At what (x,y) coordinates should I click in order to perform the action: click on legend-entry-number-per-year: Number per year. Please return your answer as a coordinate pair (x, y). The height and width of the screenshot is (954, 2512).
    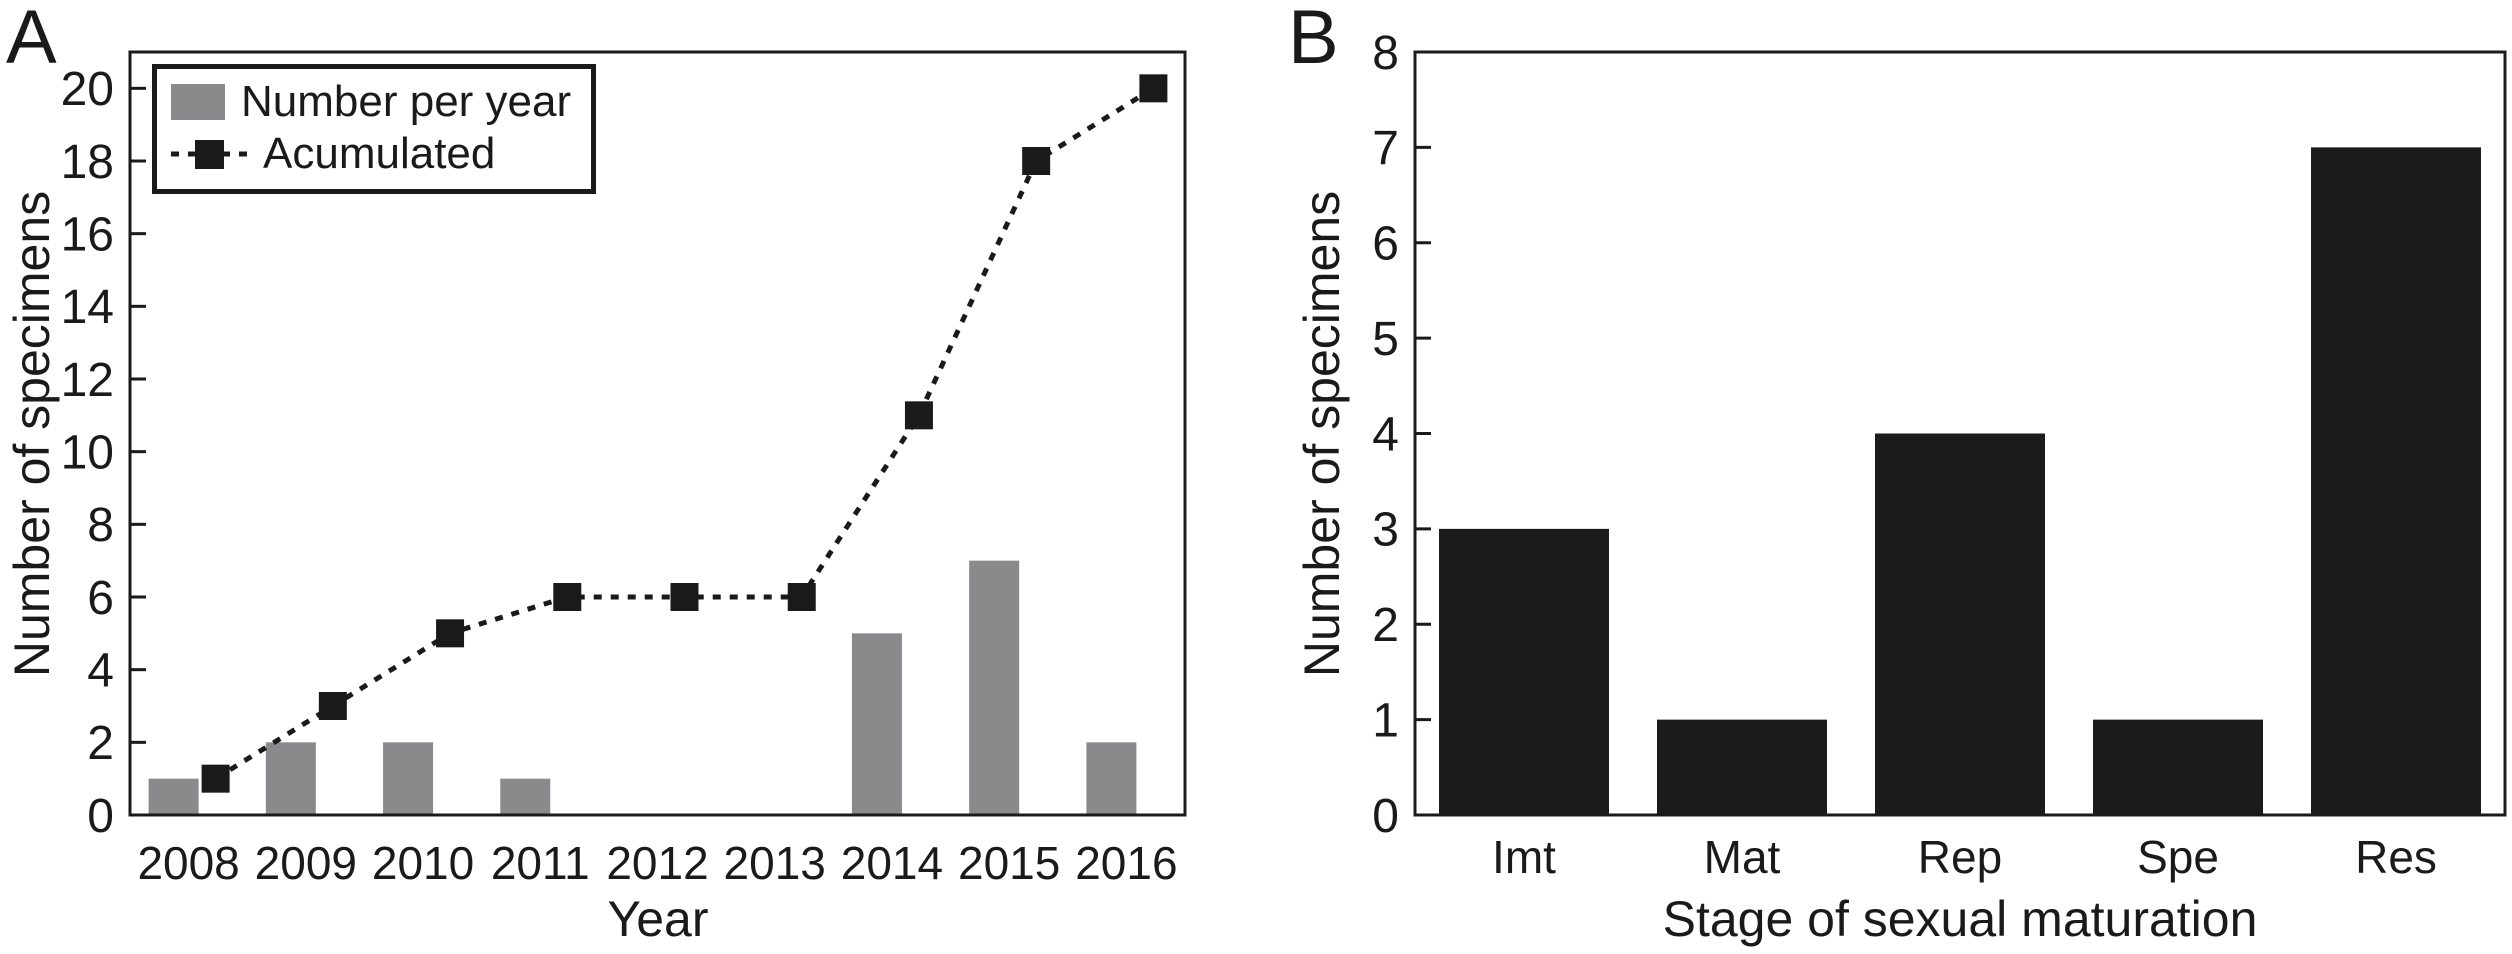
    Looking at the image, I should click on (371, 102).